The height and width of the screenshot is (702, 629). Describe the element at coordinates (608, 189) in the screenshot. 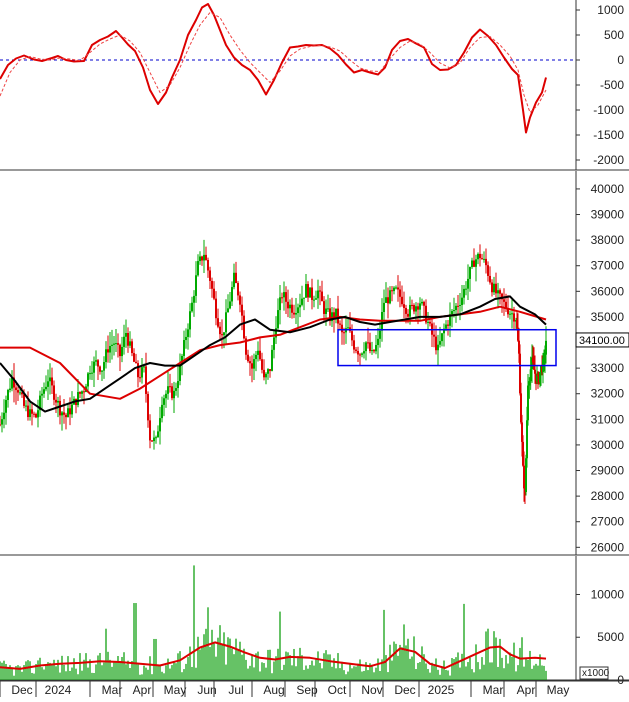

I see `price-tick-label: 40000` at that location.